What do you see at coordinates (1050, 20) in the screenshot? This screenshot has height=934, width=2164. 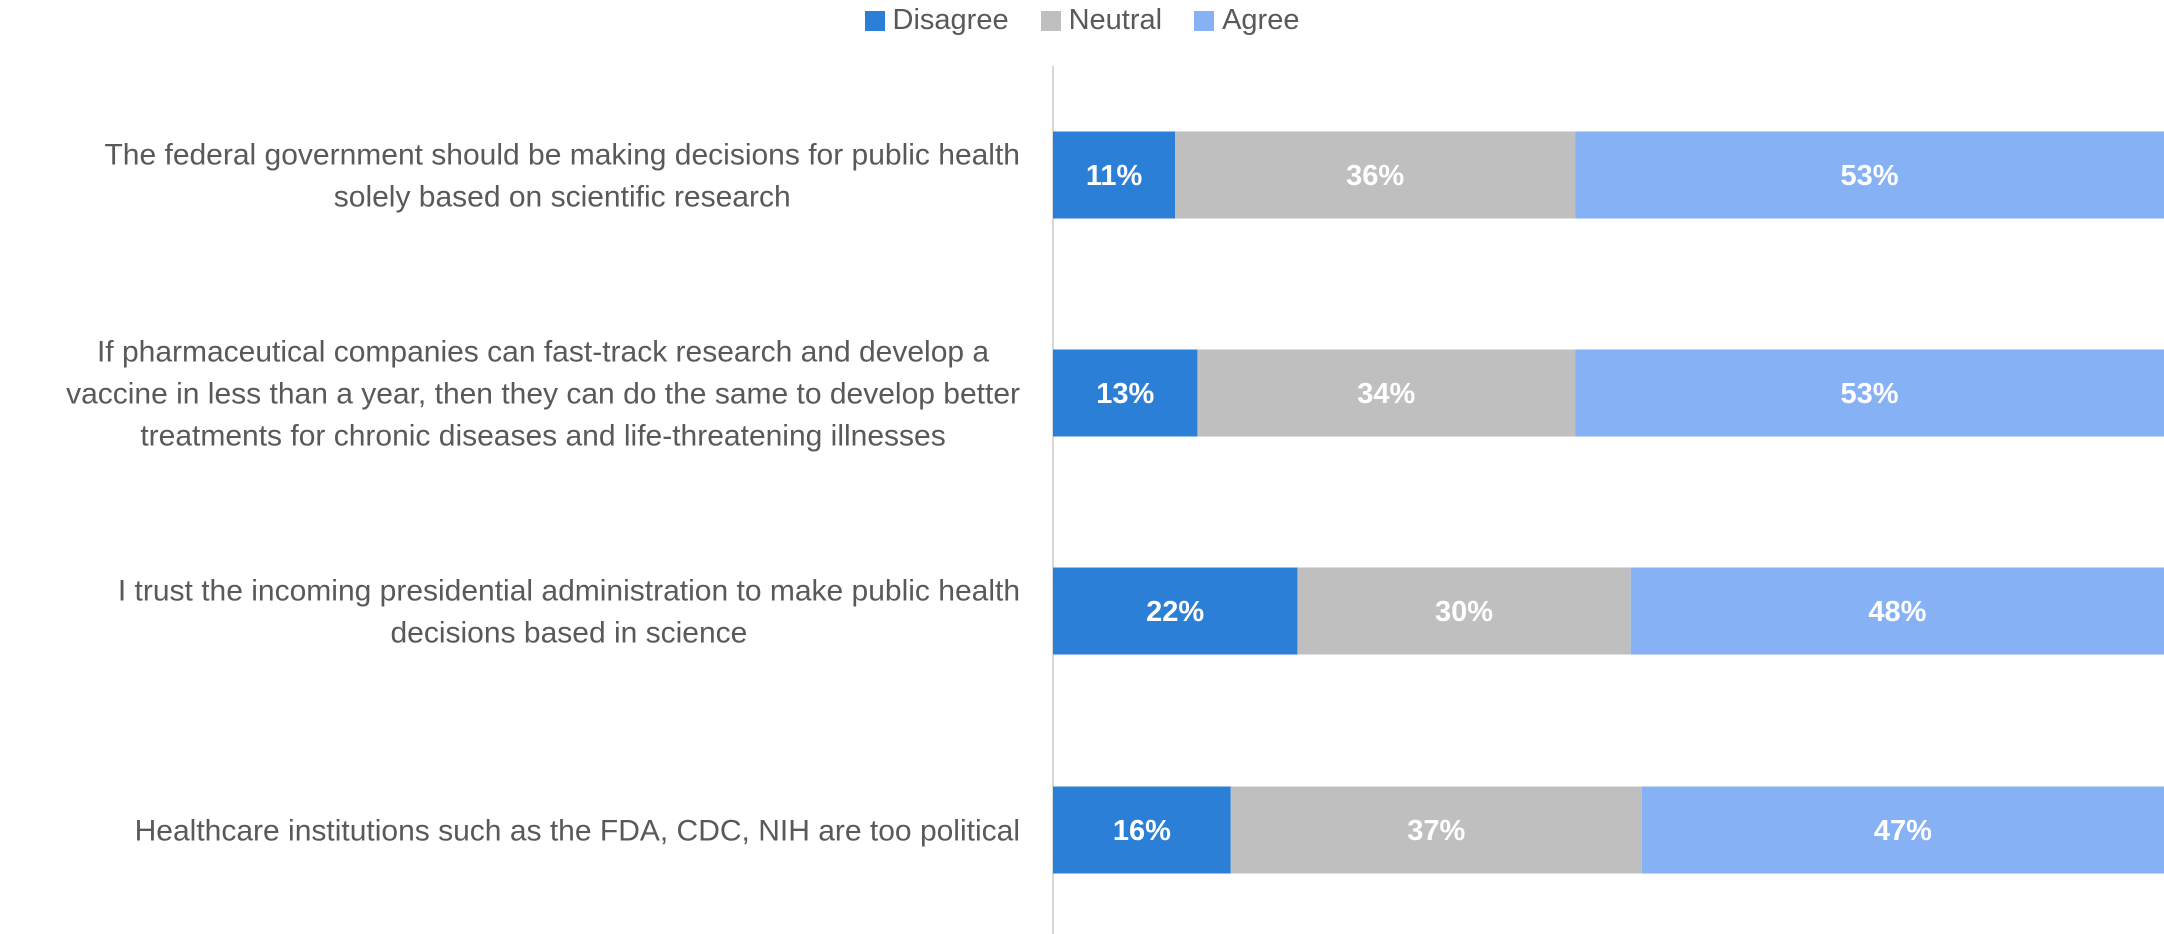 I see `legend-swatch-neutral` at bounding box center [1050, 20].